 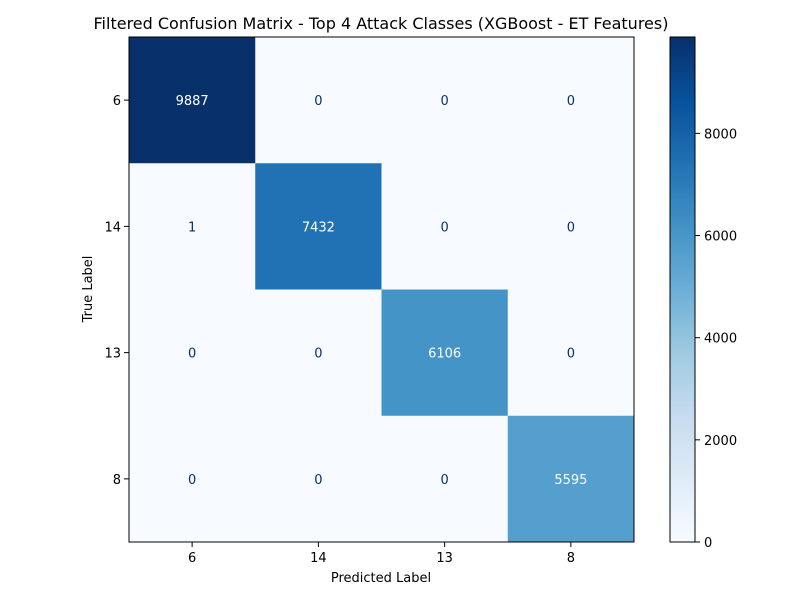 What do you see at coordinates (88, 290) in the screenshot?
I see `y-axis-label: True Label` at bounding box center [88, 290].